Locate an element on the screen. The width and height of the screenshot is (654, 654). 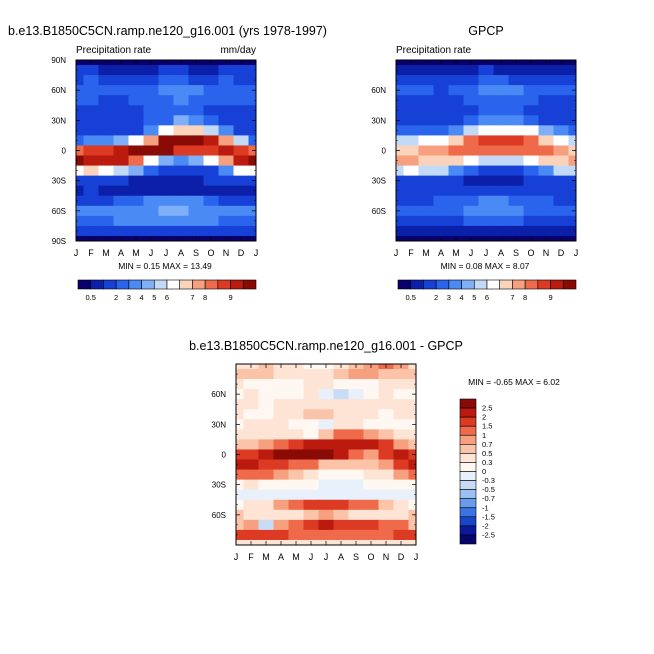
x-tick-label: A is located at coordinates (341, 557).